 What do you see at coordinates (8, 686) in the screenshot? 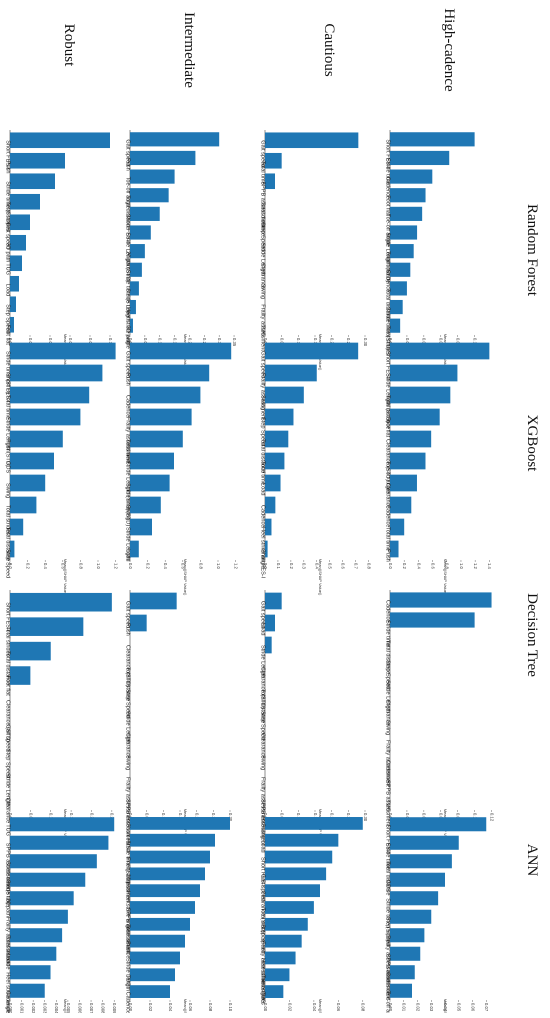
I see `feature-label: Foot flat` at bounding box center [8, 686].